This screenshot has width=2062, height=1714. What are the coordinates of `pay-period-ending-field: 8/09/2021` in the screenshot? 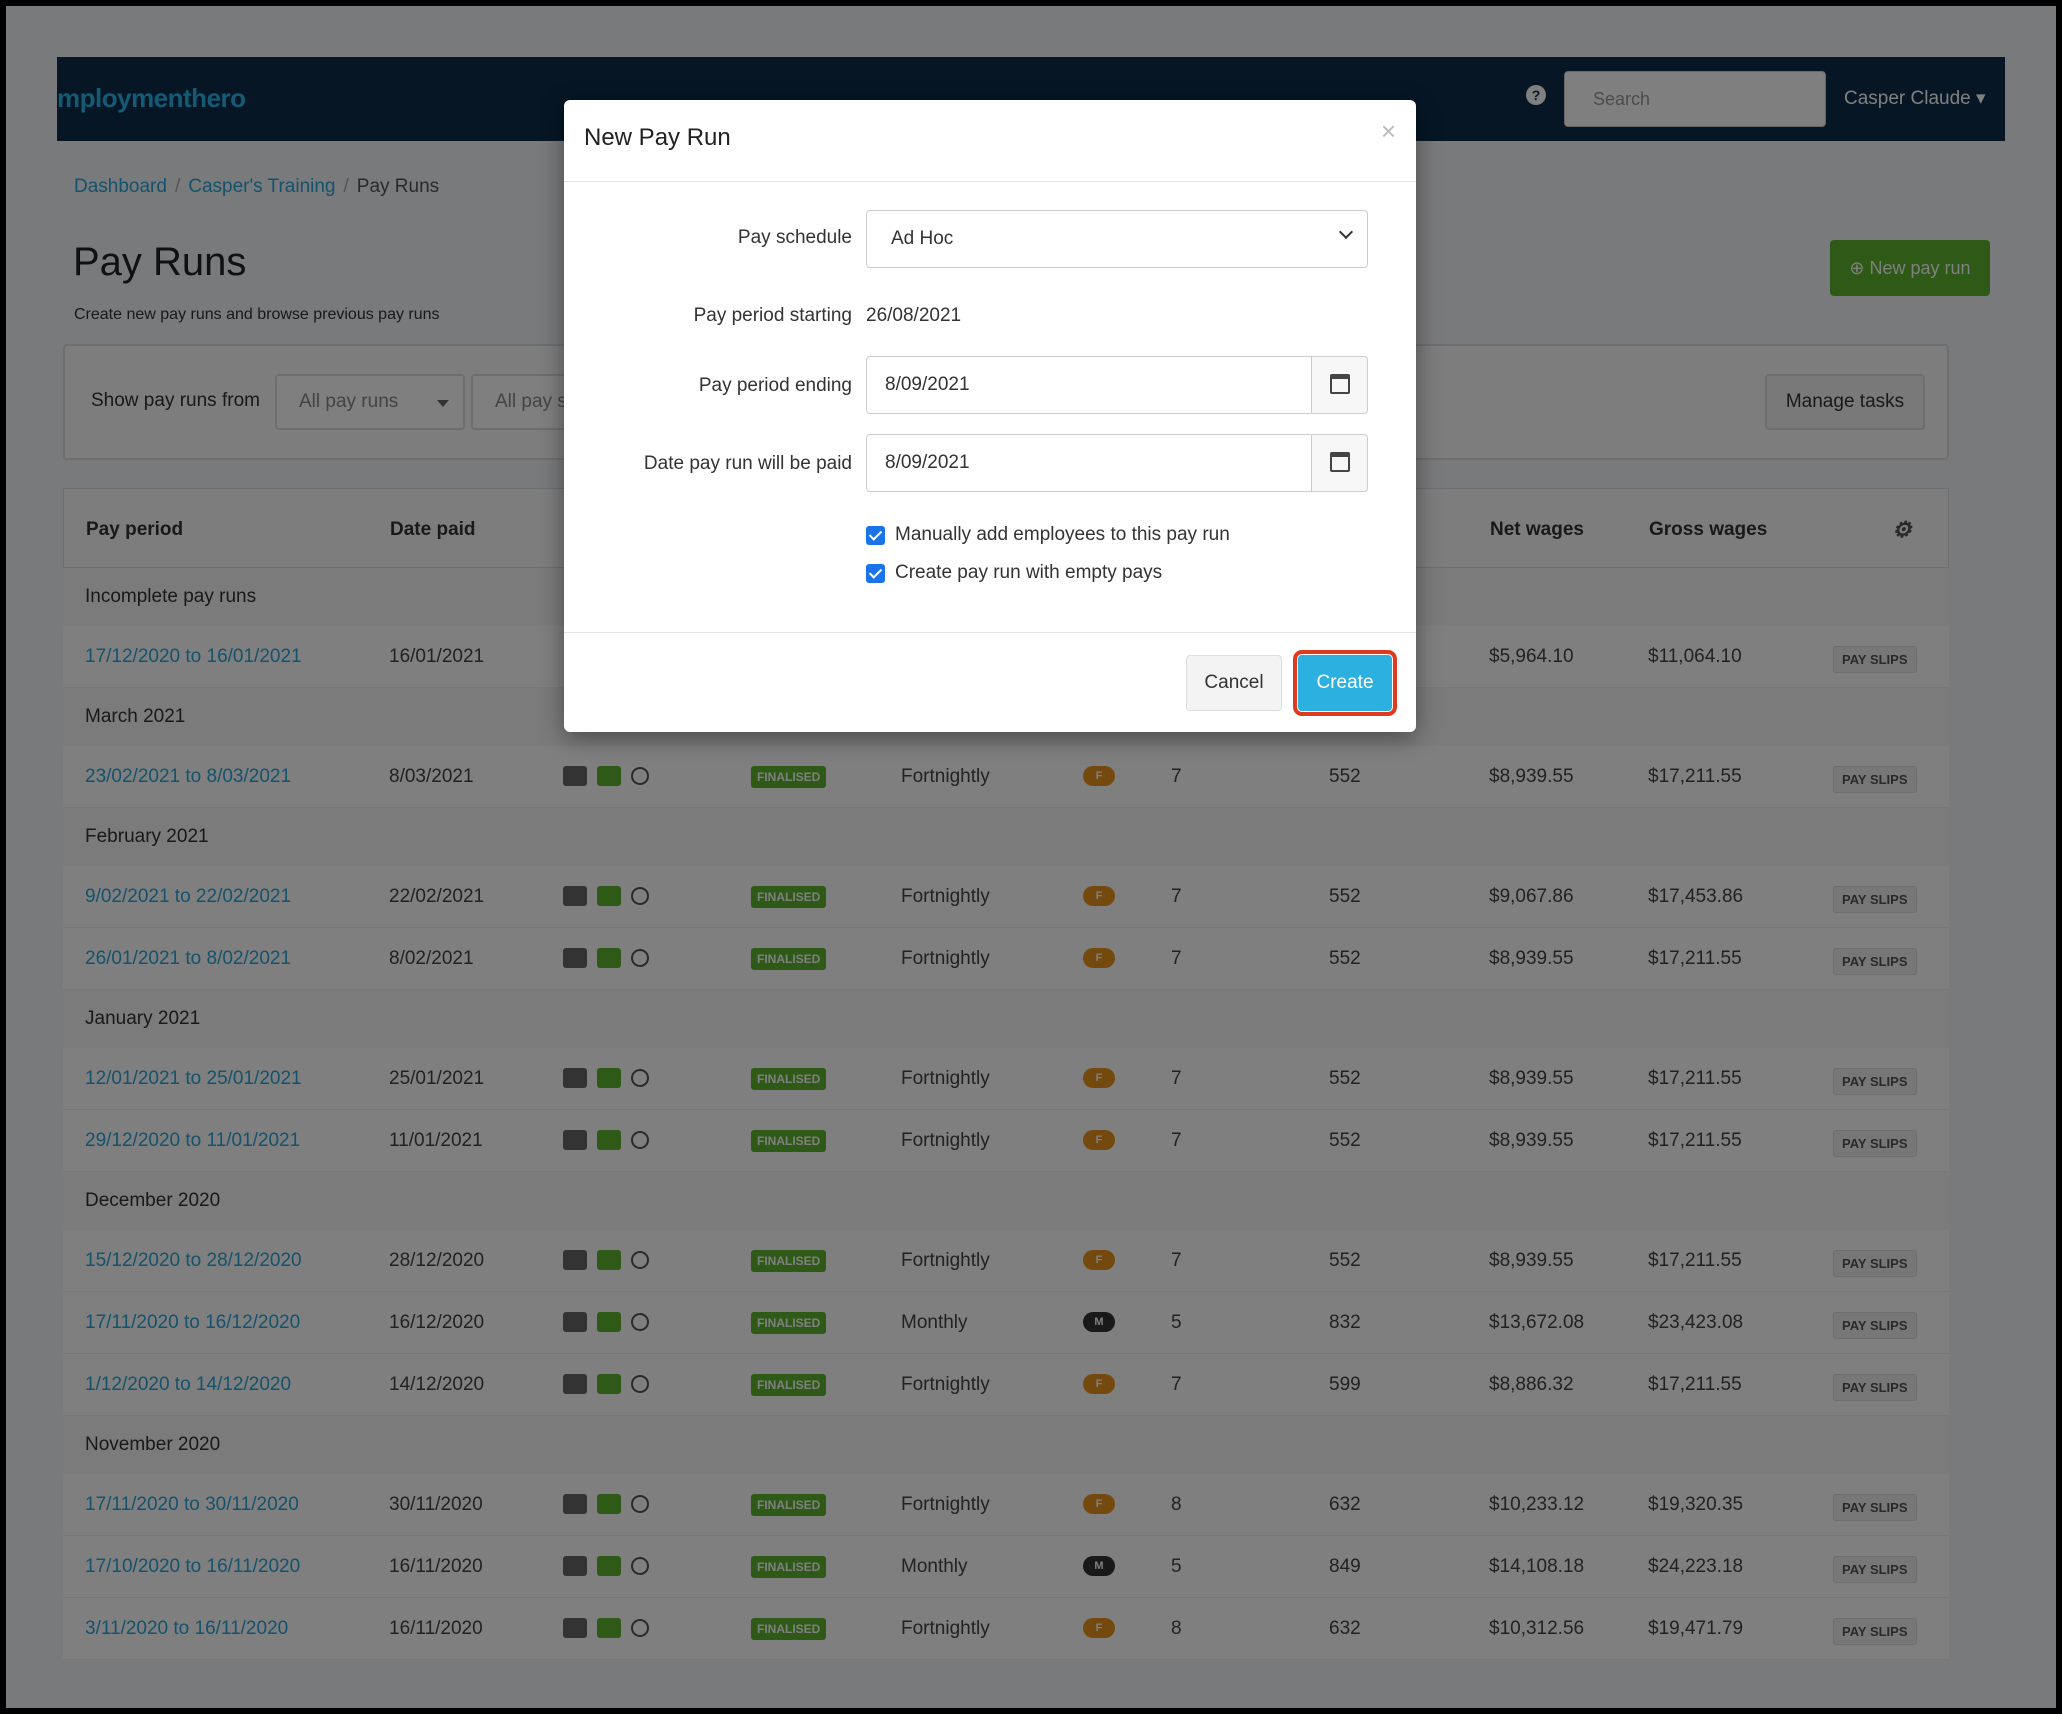 It's located at (1117, 385).